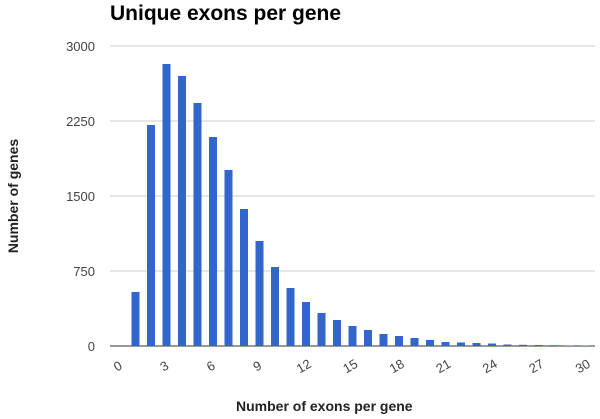 The height and width of the screenshot is (419, 600). I want to click on x-tick-label: 6, so click(211, 366).